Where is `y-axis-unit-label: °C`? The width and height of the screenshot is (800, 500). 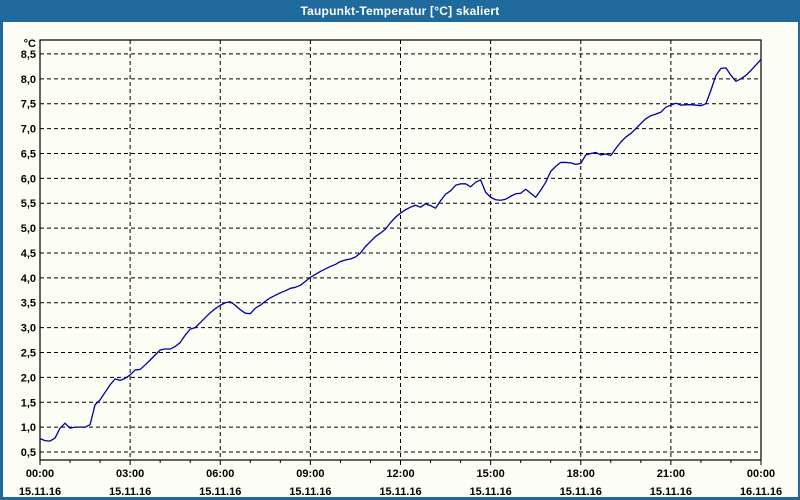
y-axis-unit-label: °C is located at coordinates (30, 44).